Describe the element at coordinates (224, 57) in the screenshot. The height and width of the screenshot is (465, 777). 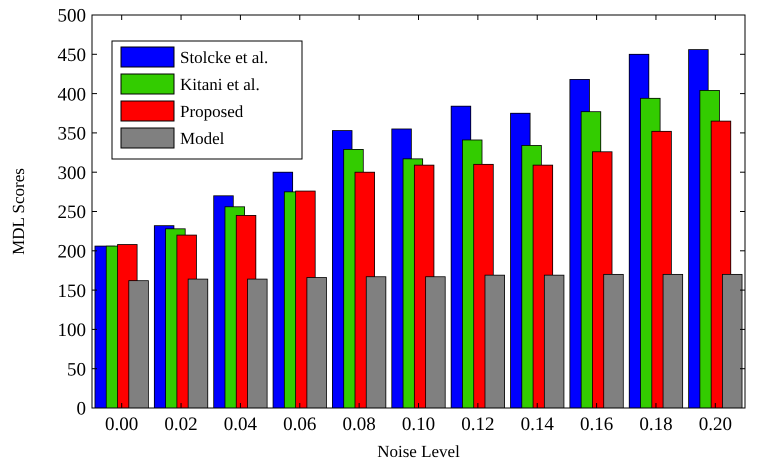
I see `legend-label: Stolcke et al.` at that location.